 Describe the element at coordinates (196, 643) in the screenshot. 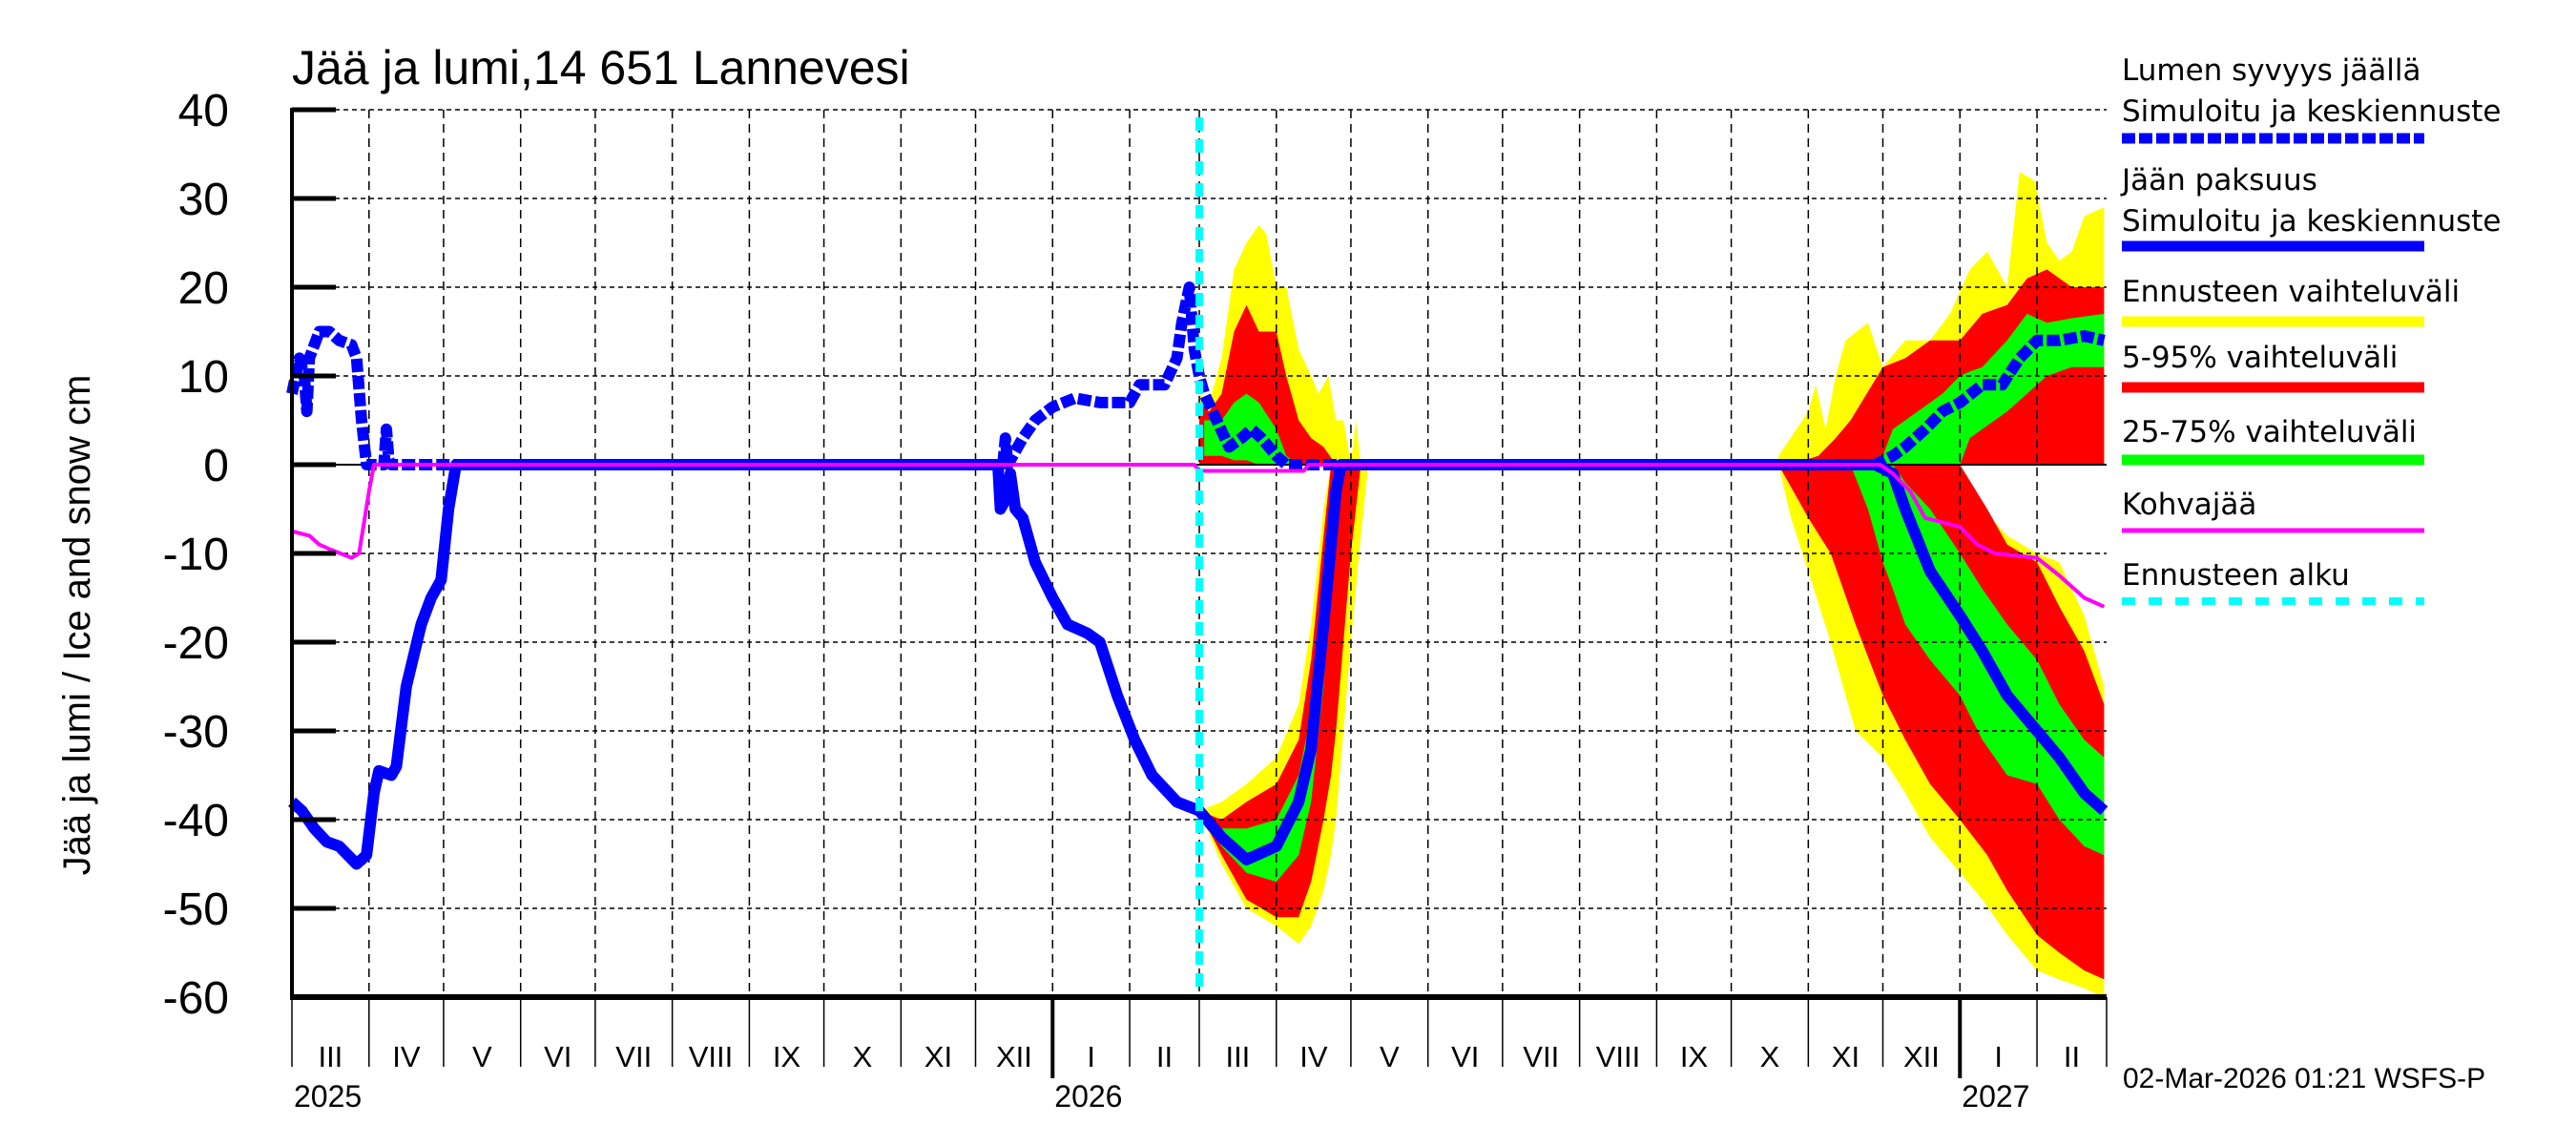

I see `y-tick-label: -20` at that location.